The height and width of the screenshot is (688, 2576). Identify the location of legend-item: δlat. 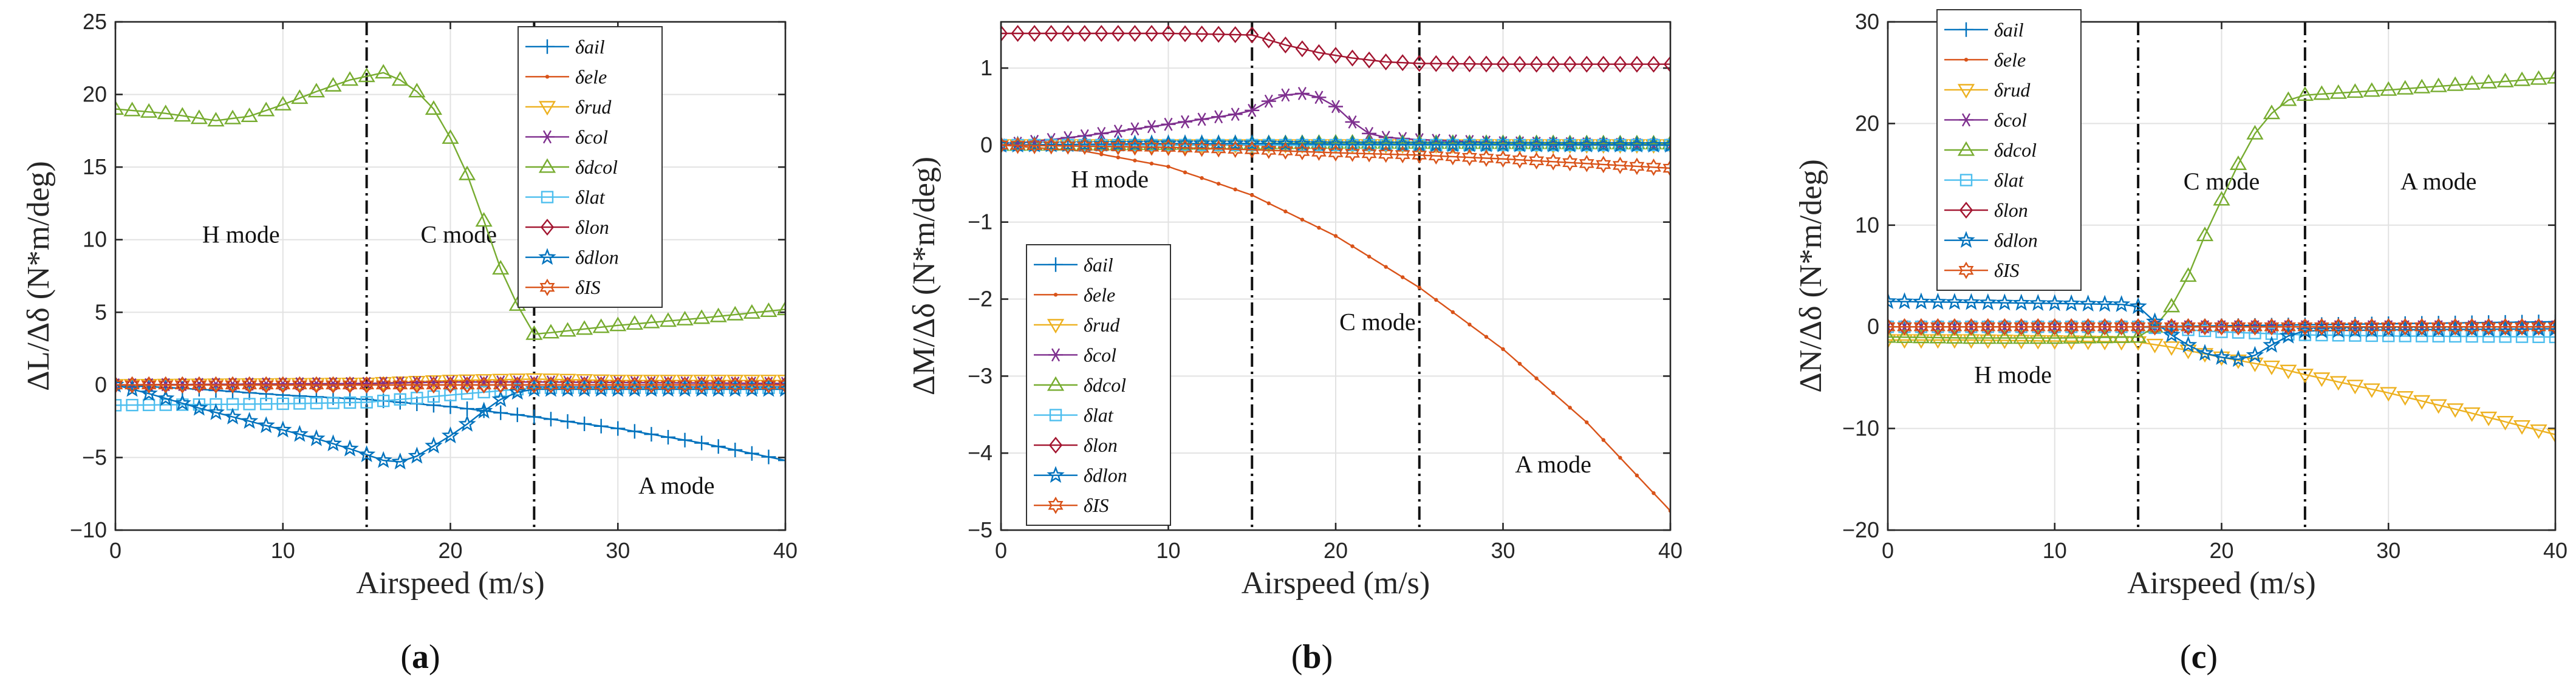
(1984, 180).